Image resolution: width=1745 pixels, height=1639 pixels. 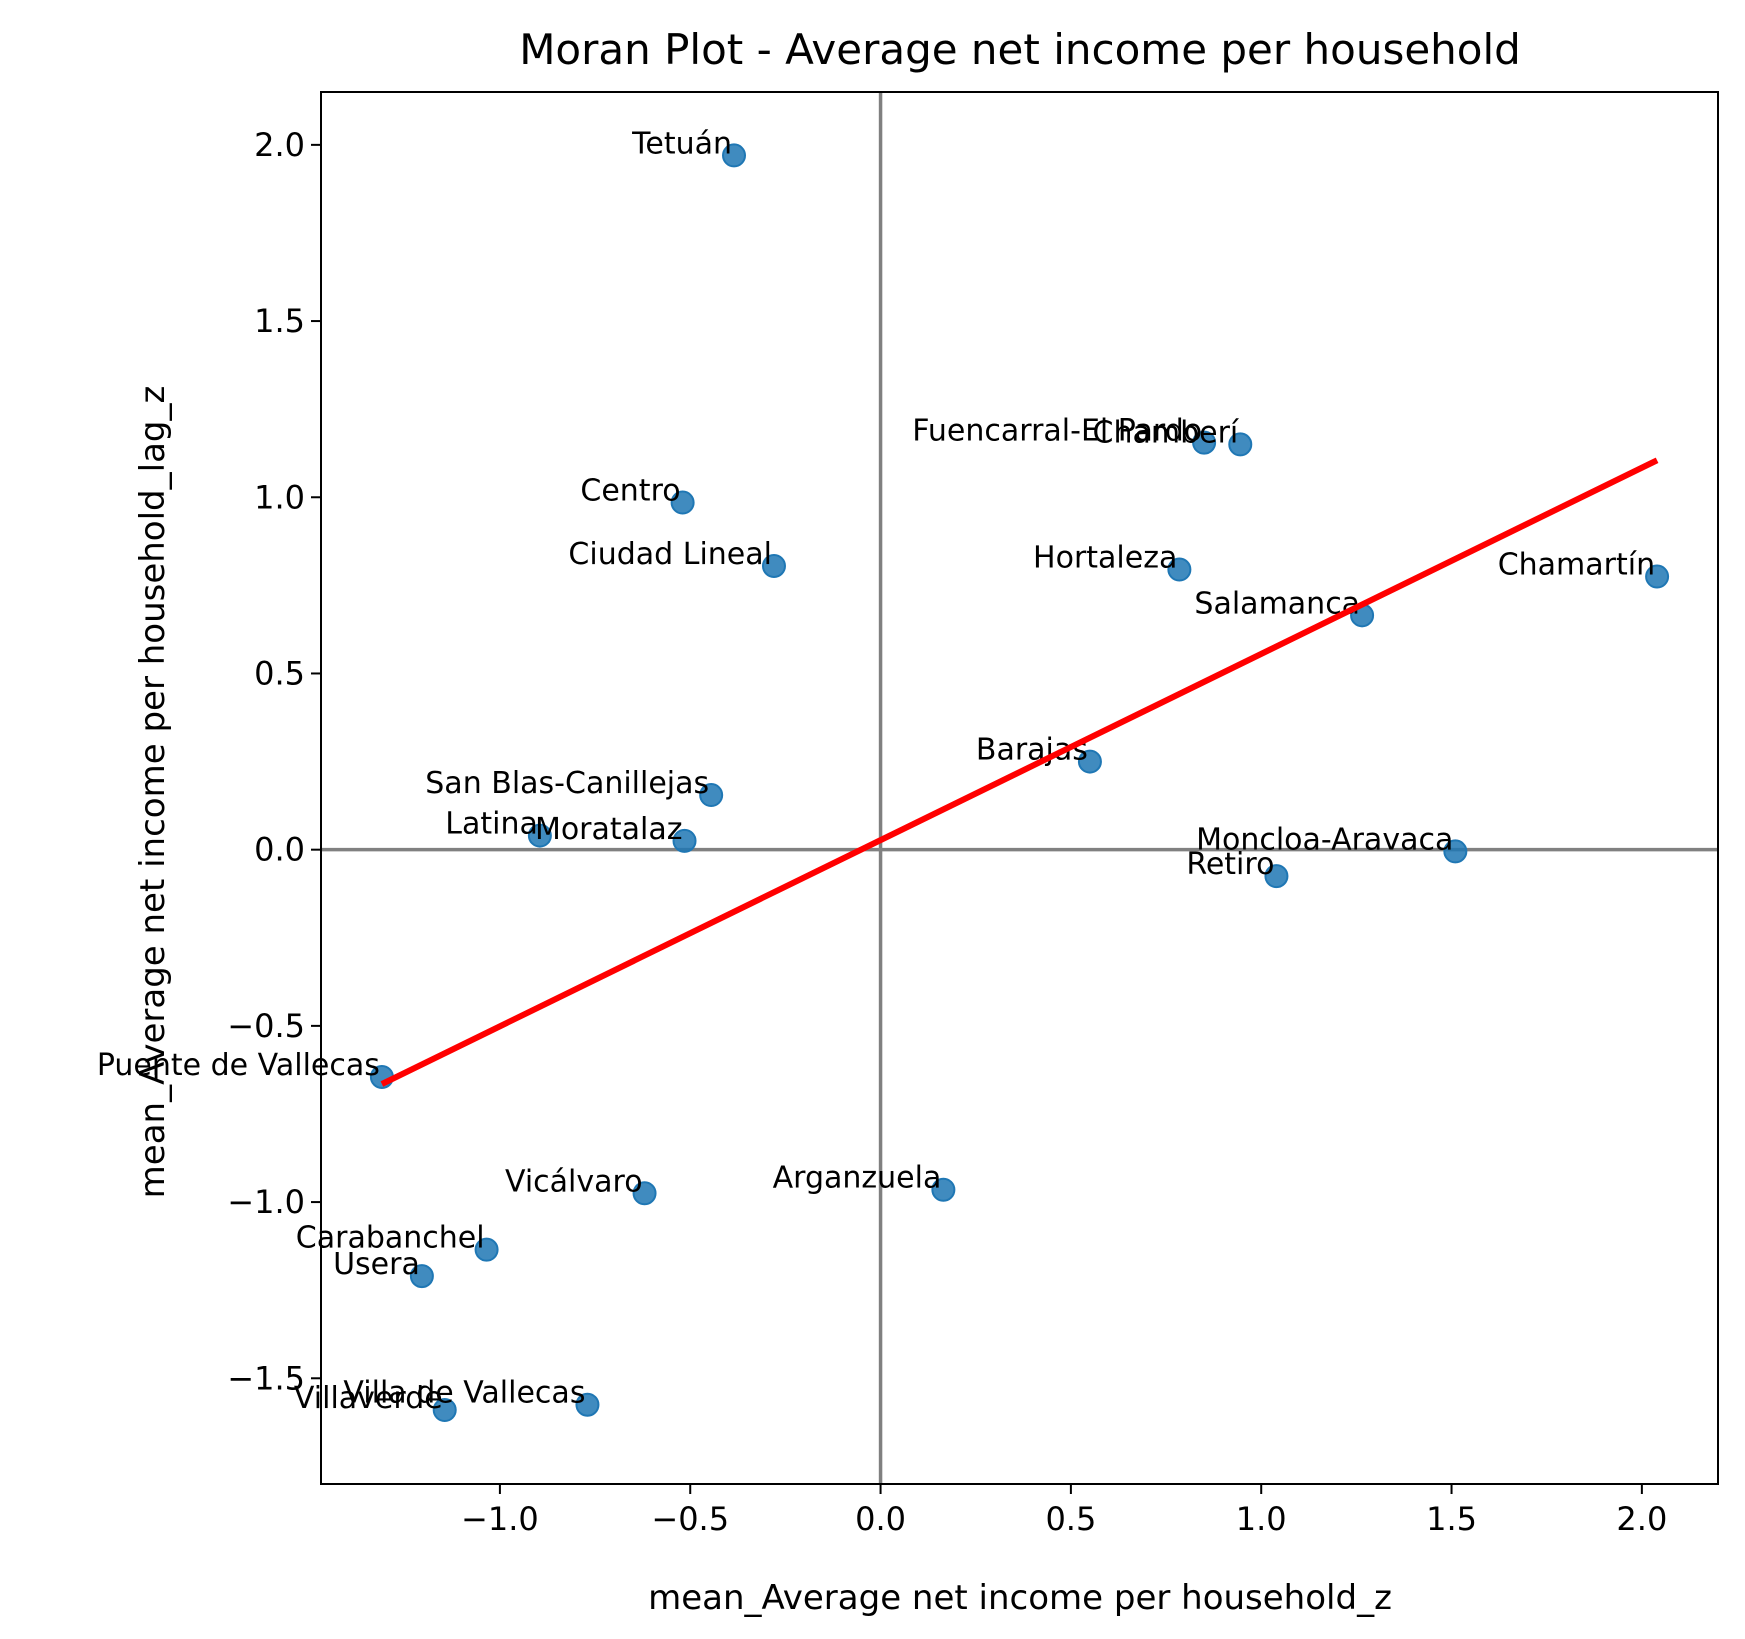 What do you see at coordinates (609, 829) in the screenshot?
I see `point-label-moratalaz: Moratalaz` at bounding box center [609, 829].